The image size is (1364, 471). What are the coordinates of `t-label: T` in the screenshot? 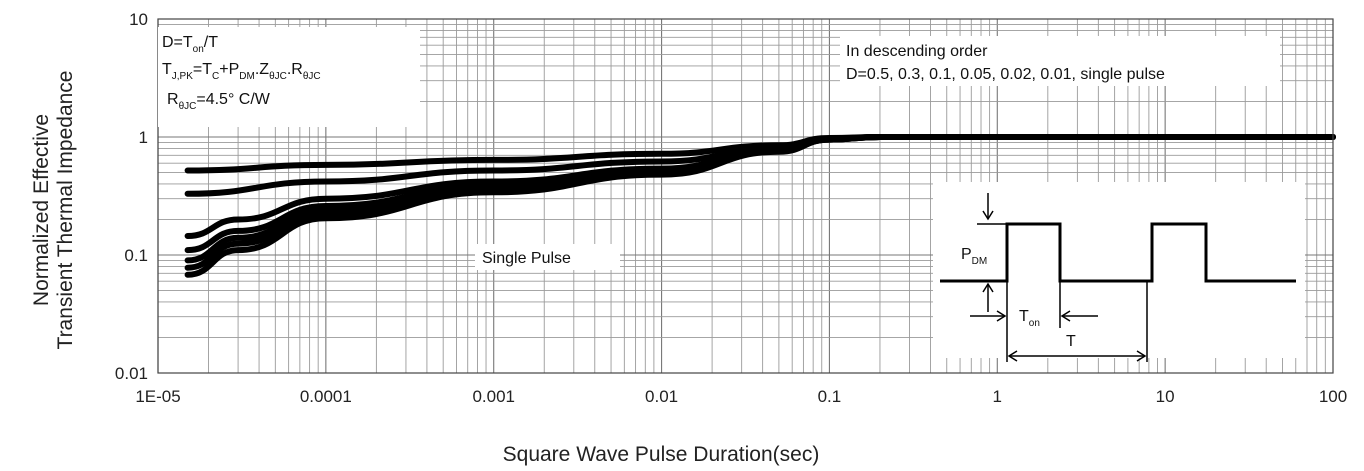 It's located at (1071, 341).